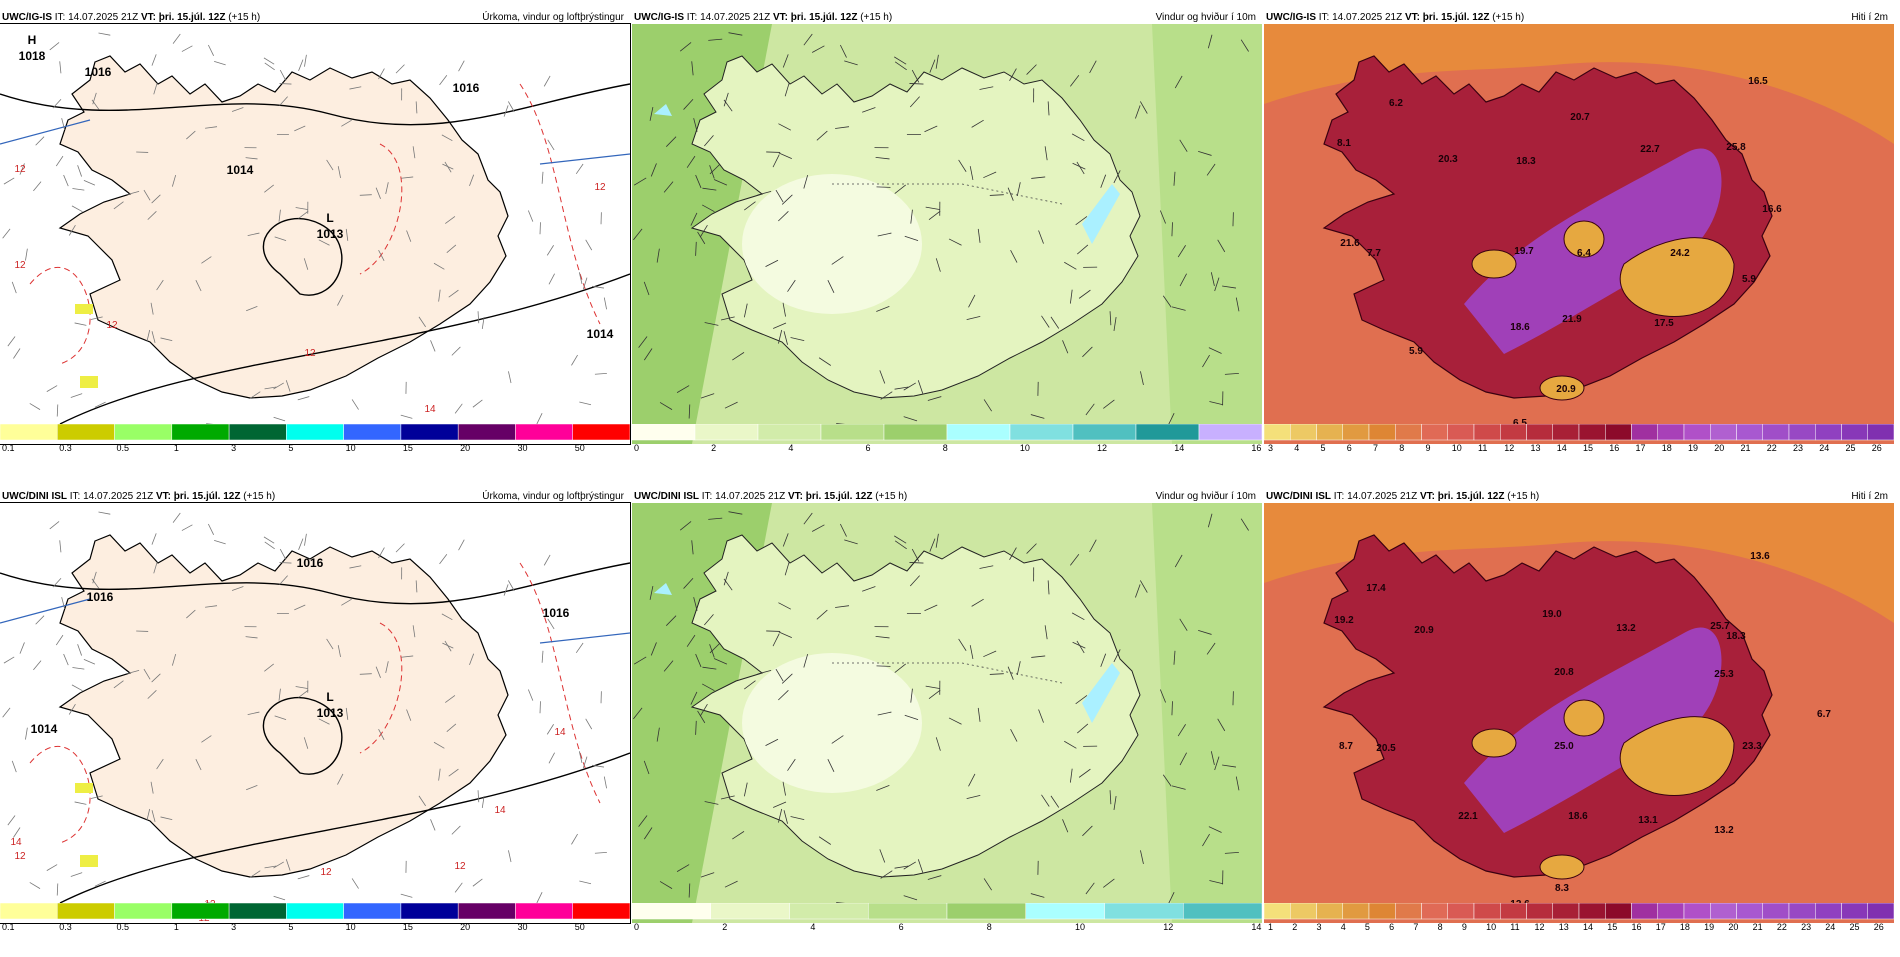 This screenshot has width=1900, height=957. Describe the element at coordinates (600, 334) in the screenshot. I see `map-label: 1014` at that location.